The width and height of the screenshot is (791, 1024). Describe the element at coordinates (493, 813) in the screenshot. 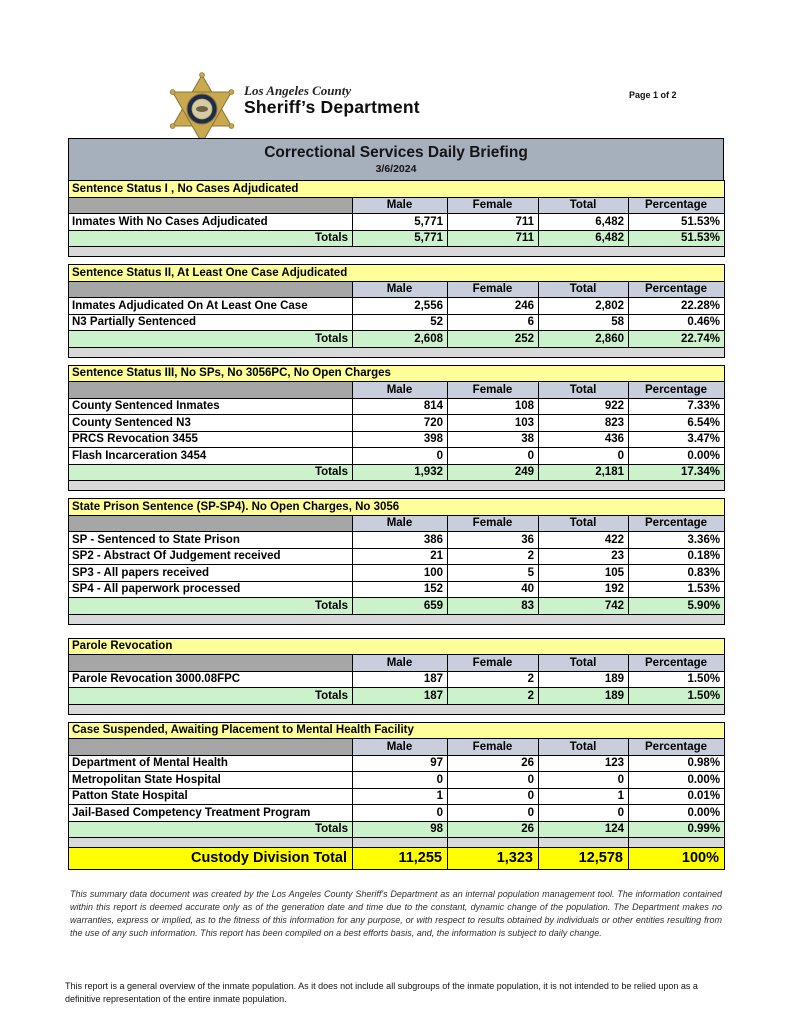

I see `cell-female: 0` at that location.